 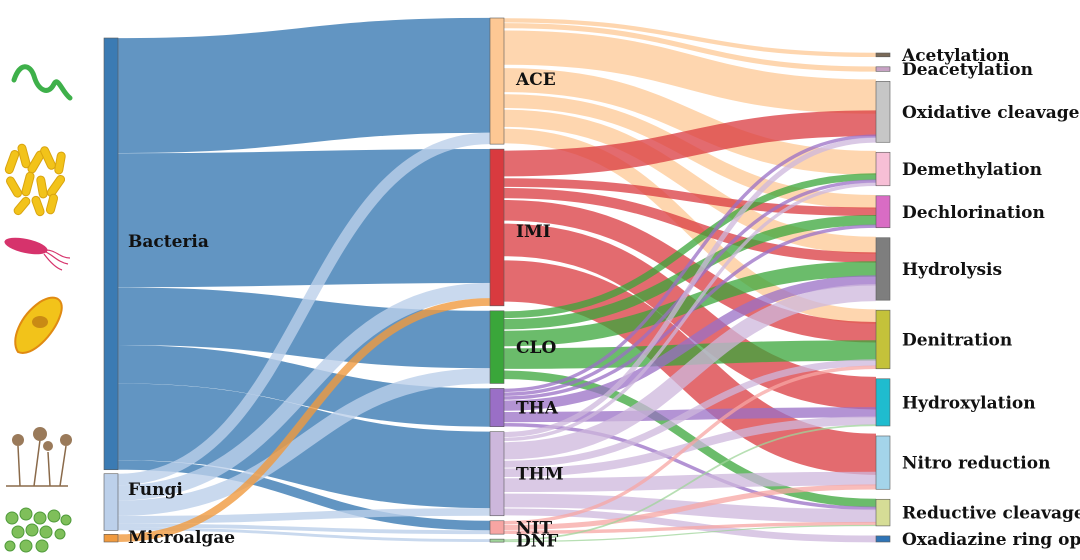 I want to click on label-clo: CLO, so click(x=536, y=348).